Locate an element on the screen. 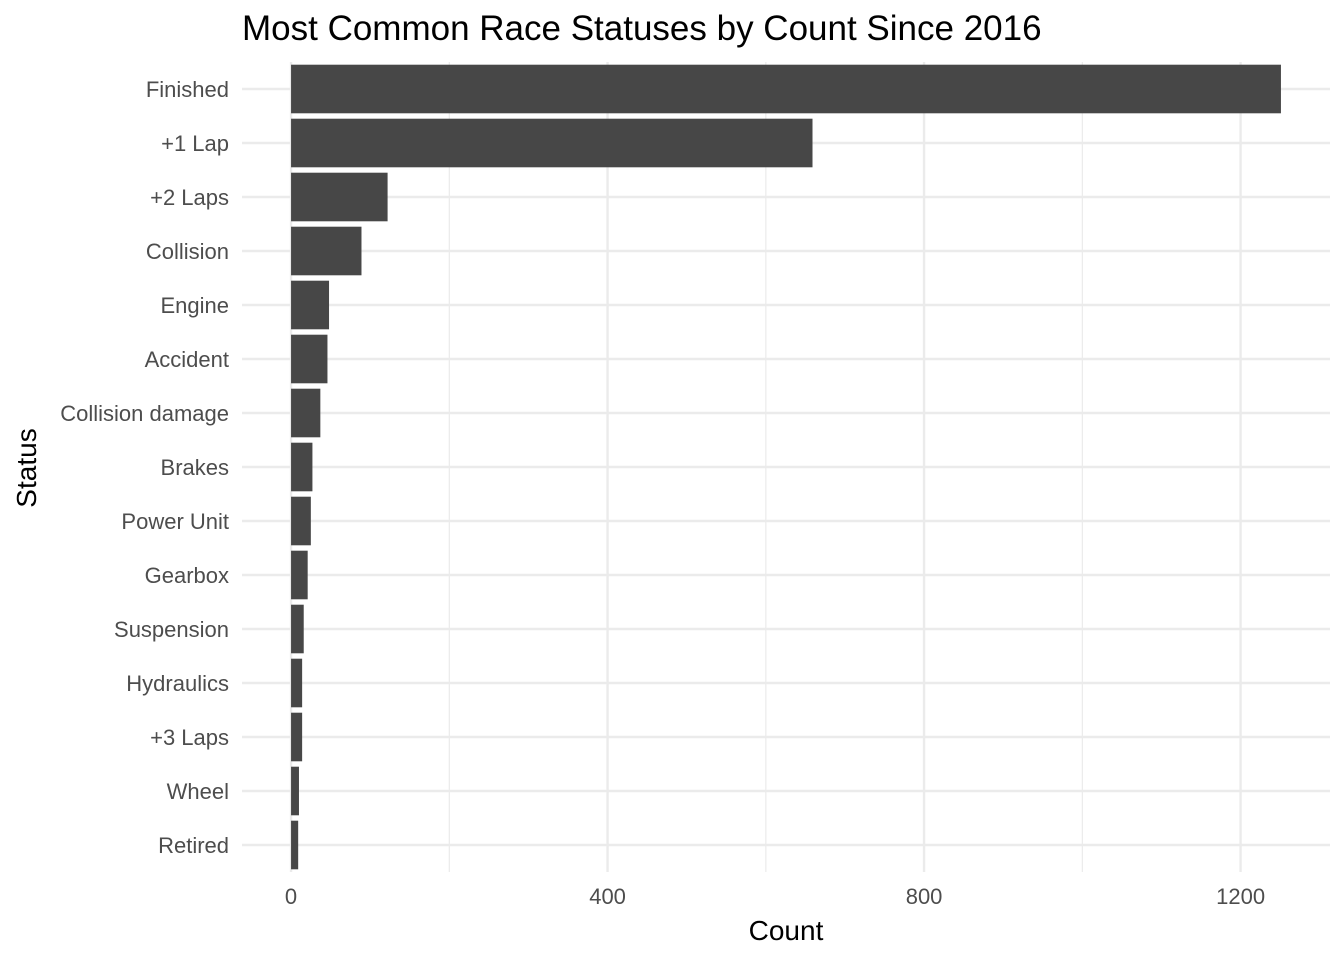 The width and height of the screenshot is (1344, 960). y-tick-label: Hydraulics is located at coordinates (177, 683).